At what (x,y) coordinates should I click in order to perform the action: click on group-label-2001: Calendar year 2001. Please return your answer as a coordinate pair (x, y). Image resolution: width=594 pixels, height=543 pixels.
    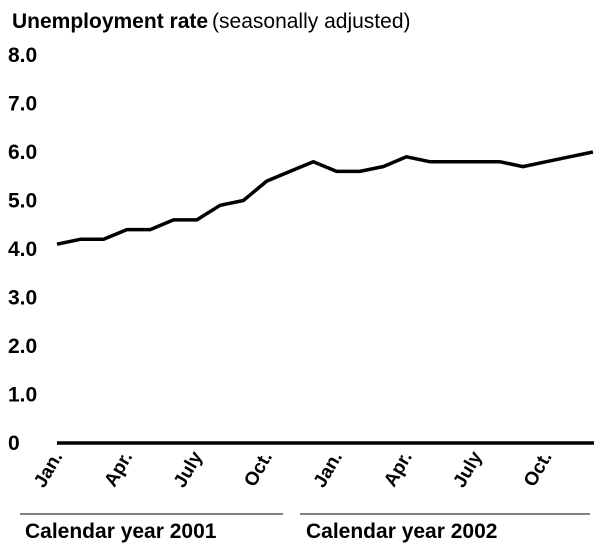
    Looking at the image, I should click on (121, 531).